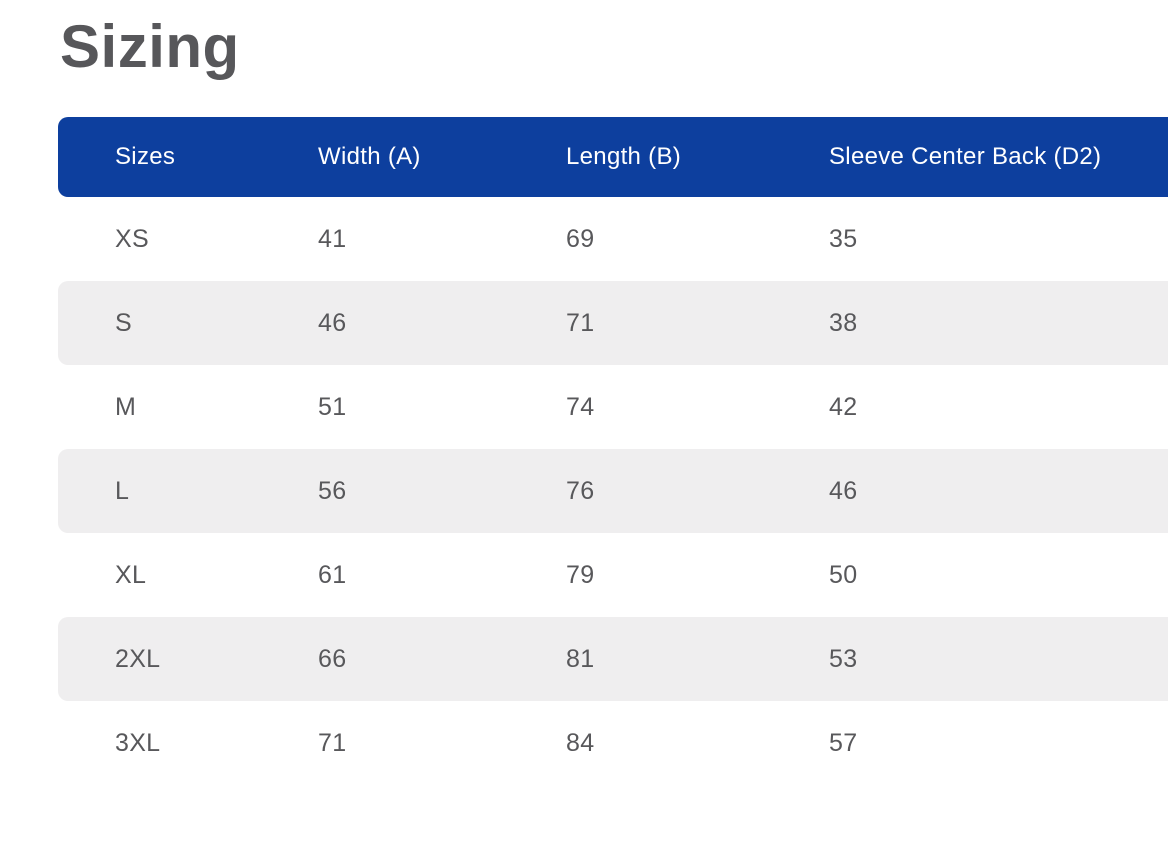  What do you see at coordinates (188, 323) in the screenshot?
I see `size-cell: S` at bounding box center [188, 323].